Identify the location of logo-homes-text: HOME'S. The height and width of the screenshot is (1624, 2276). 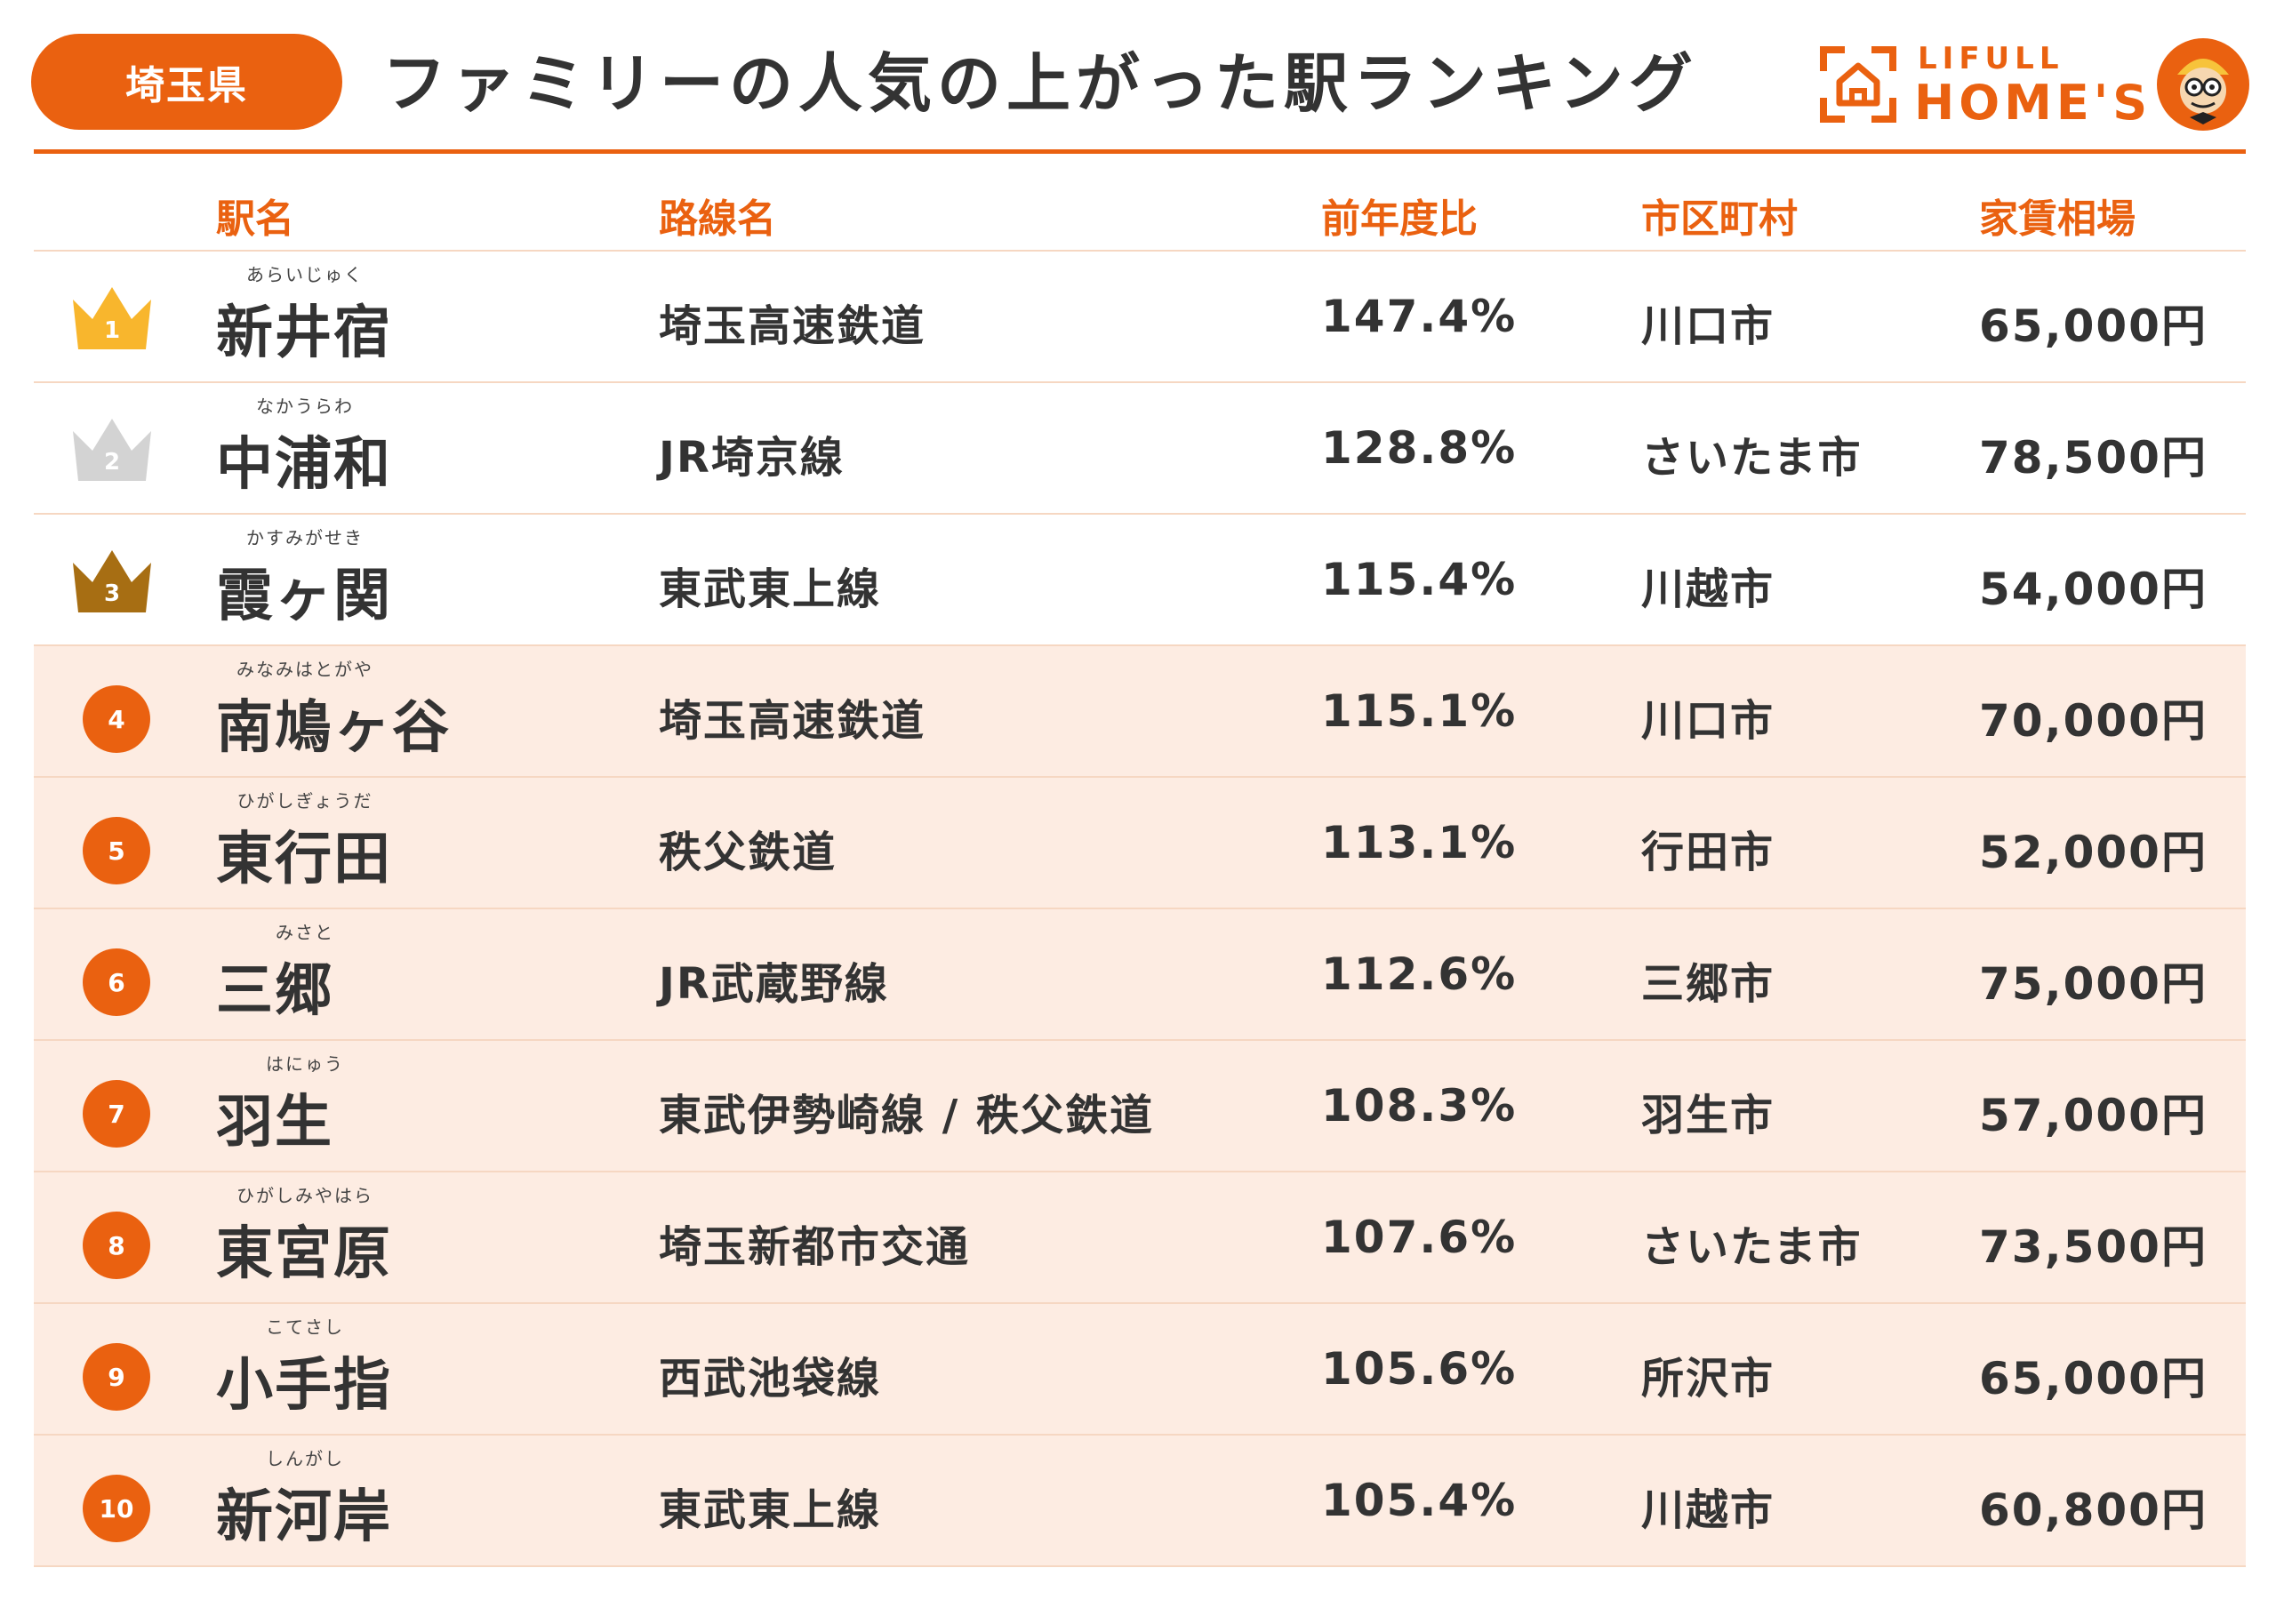
(2033, 103).